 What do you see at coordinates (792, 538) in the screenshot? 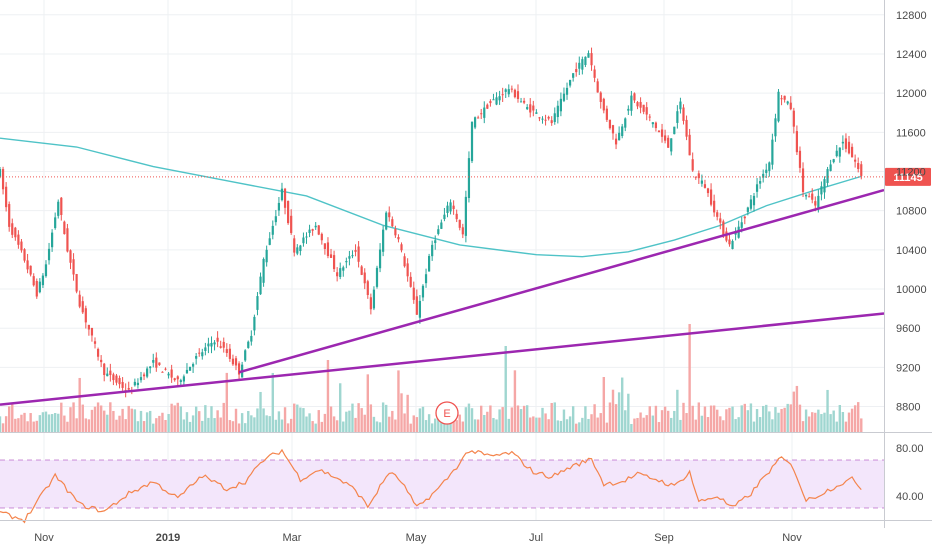
I see `time-tick-label: Nov` at bounding box center [792, 538].